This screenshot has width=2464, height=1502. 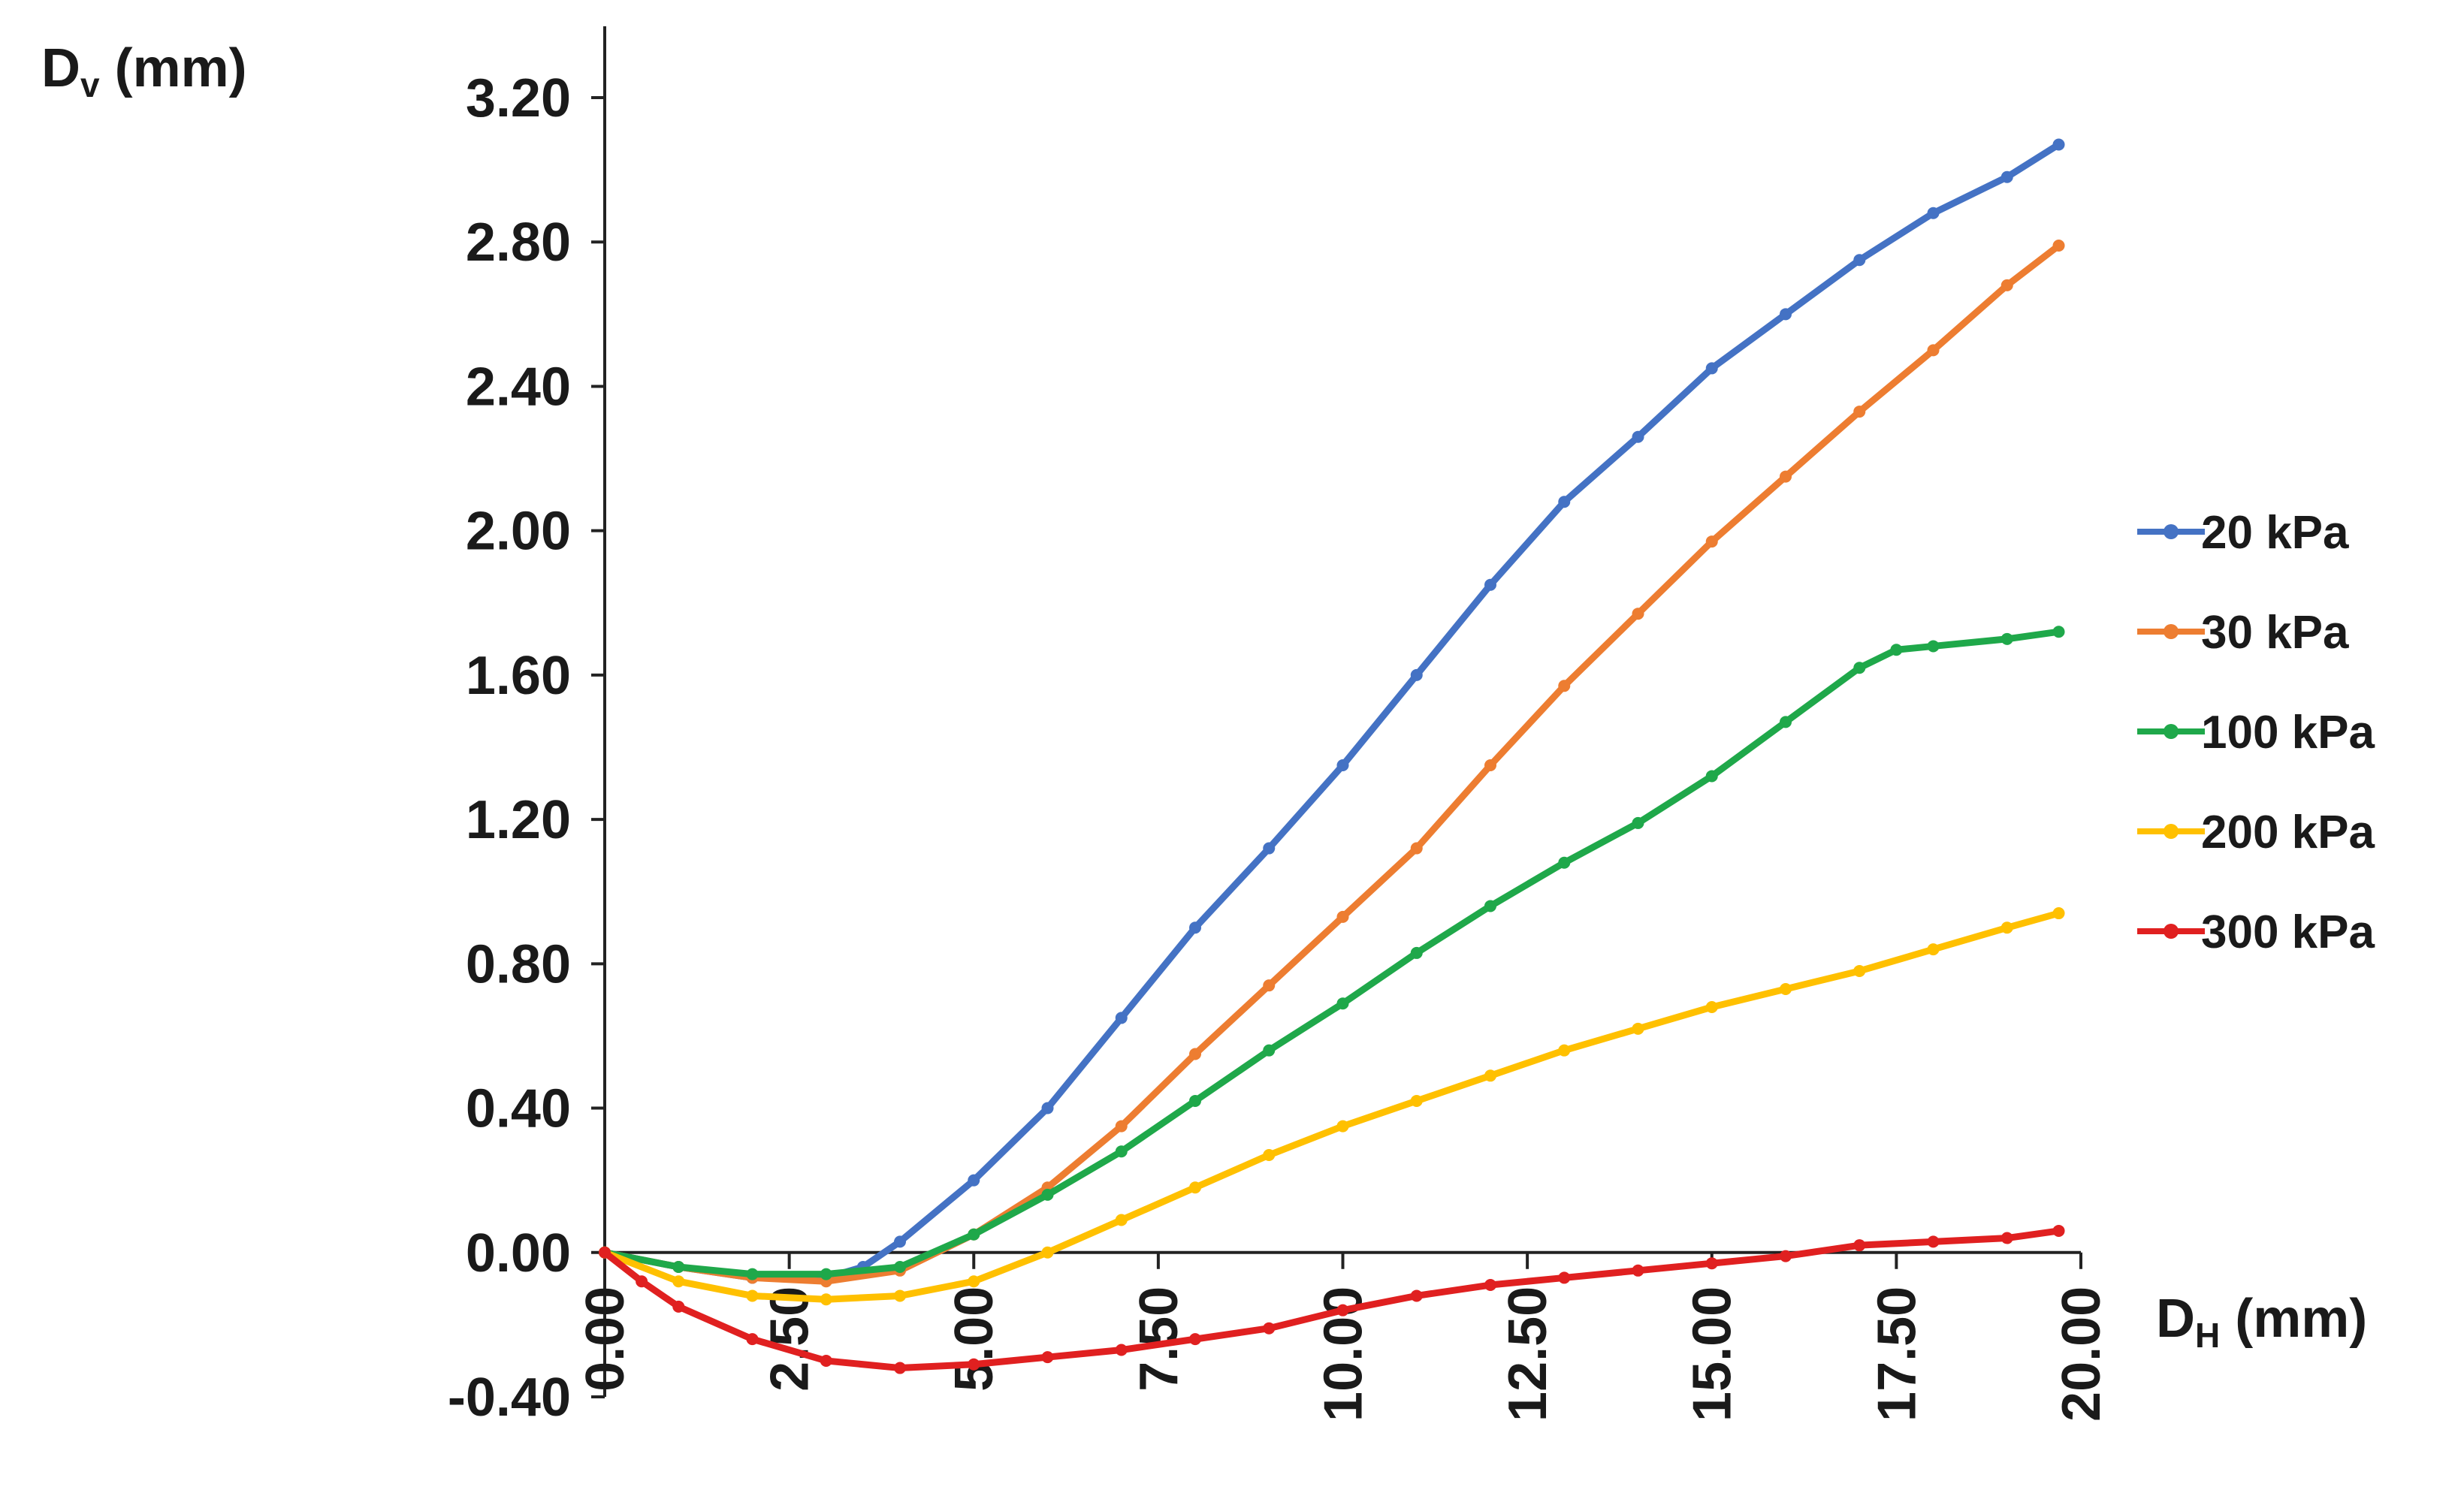 I want to click on legend-item: 300 kPa, so click(x=2256, y=932).